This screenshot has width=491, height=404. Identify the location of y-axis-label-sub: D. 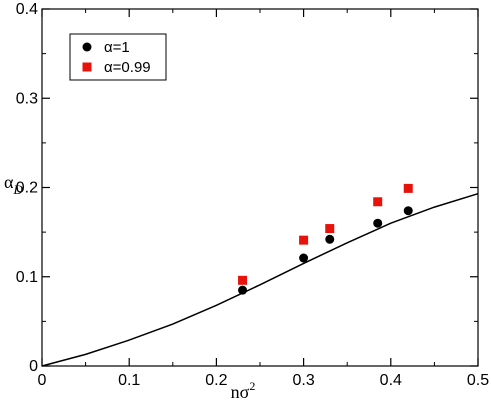
(17, 189).